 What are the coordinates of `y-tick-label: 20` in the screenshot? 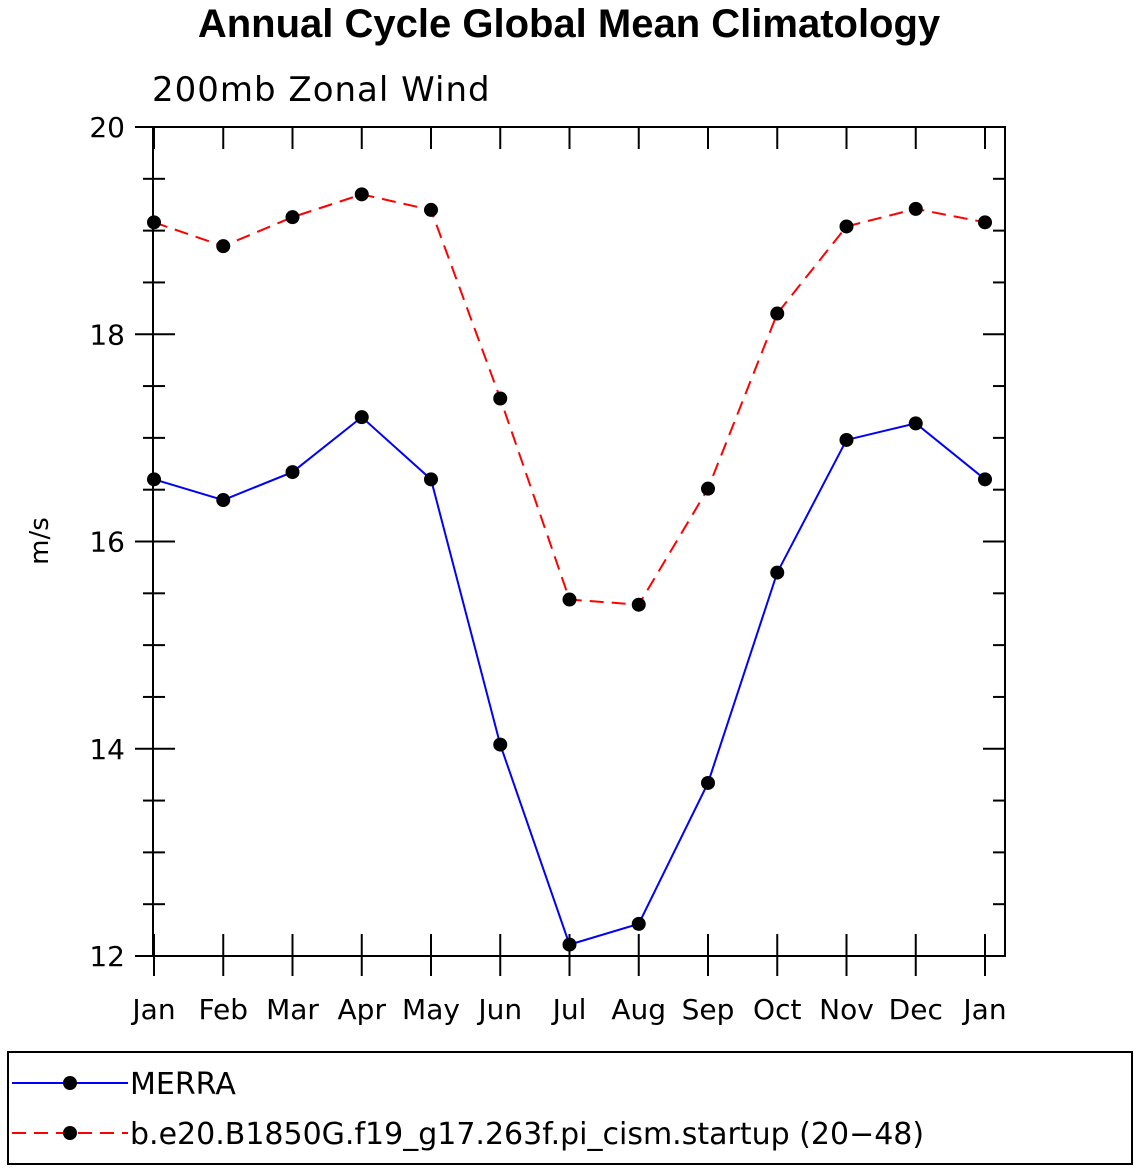 It's located at (107, 127).